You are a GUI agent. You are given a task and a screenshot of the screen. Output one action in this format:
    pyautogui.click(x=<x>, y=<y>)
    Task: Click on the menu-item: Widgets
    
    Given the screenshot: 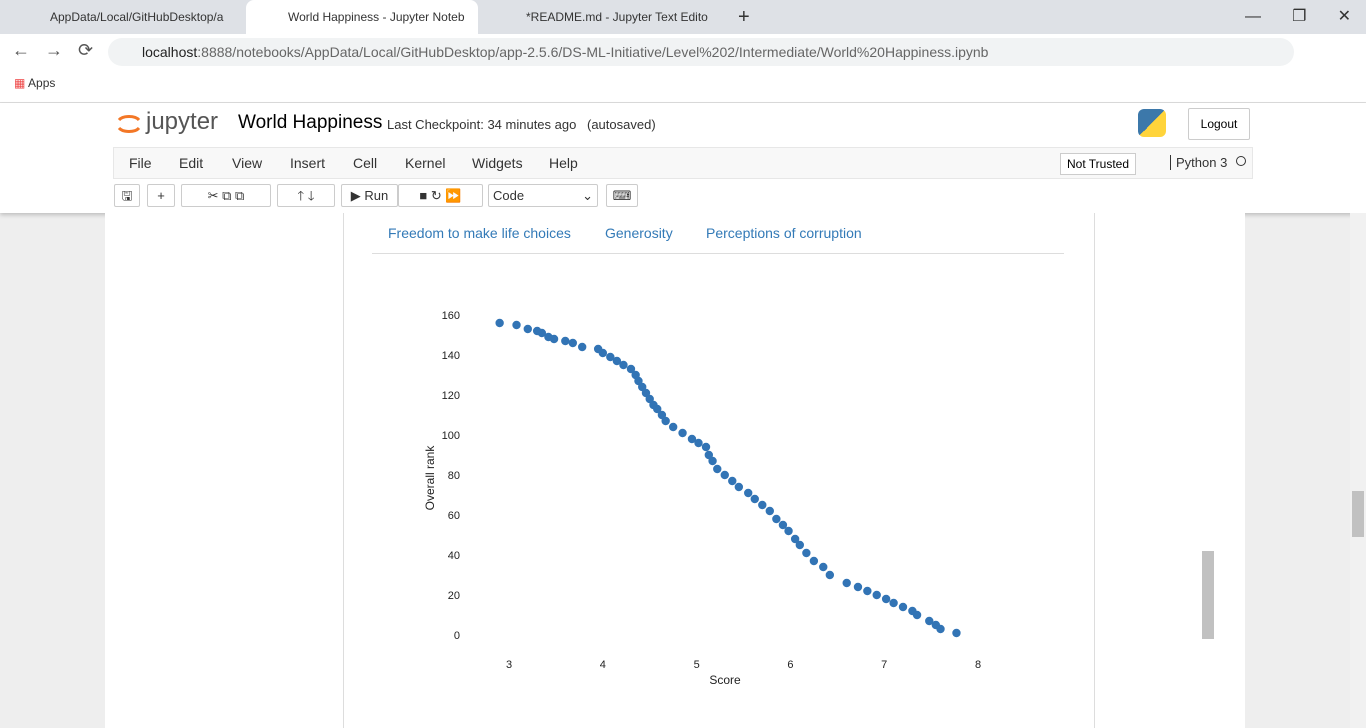 What is the action you would take?
    pyautogui.click(x=497, y=163)
    